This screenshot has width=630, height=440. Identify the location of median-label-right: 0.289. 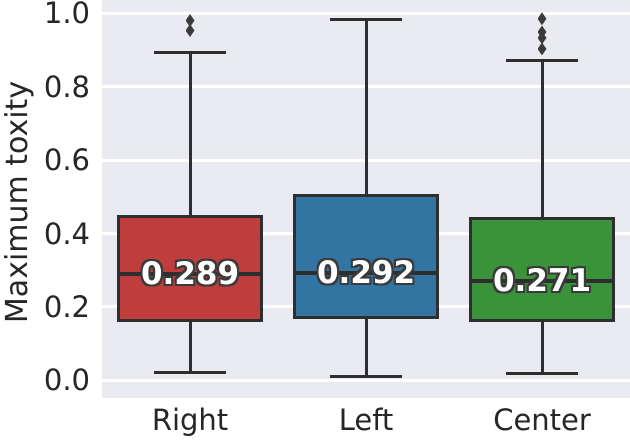
(190, 274).